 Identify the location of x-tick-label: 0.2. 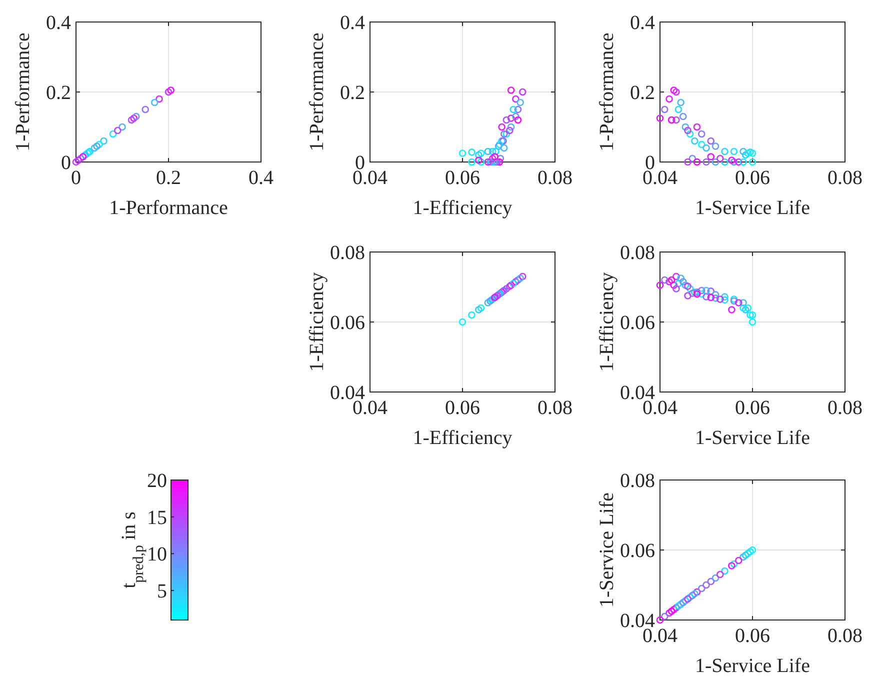
(168, 178).